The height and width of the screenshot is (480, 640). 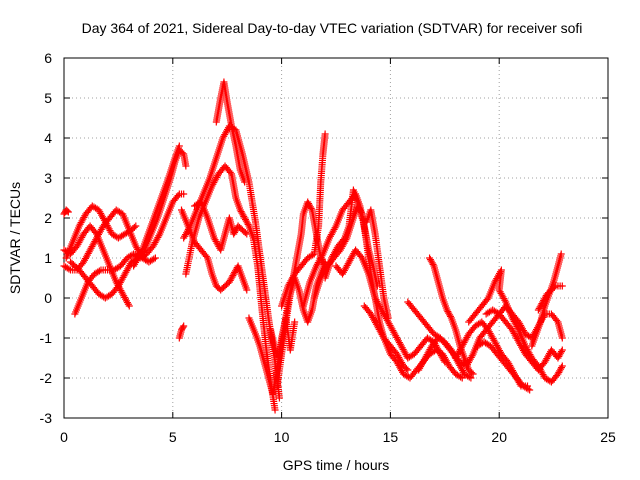 What do you see at coordinates (499, 437) in the screenshot?
I see `x-tick-label: 20` at bounding box center [499, 437].